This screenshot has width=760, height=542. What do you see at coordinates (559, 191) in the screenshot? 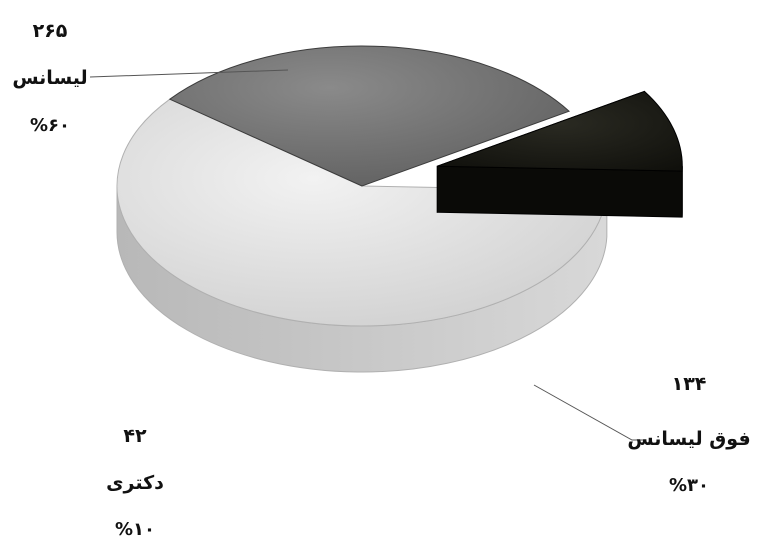
I see `pie-slice-cut-face` at bounding box center [559, 191].